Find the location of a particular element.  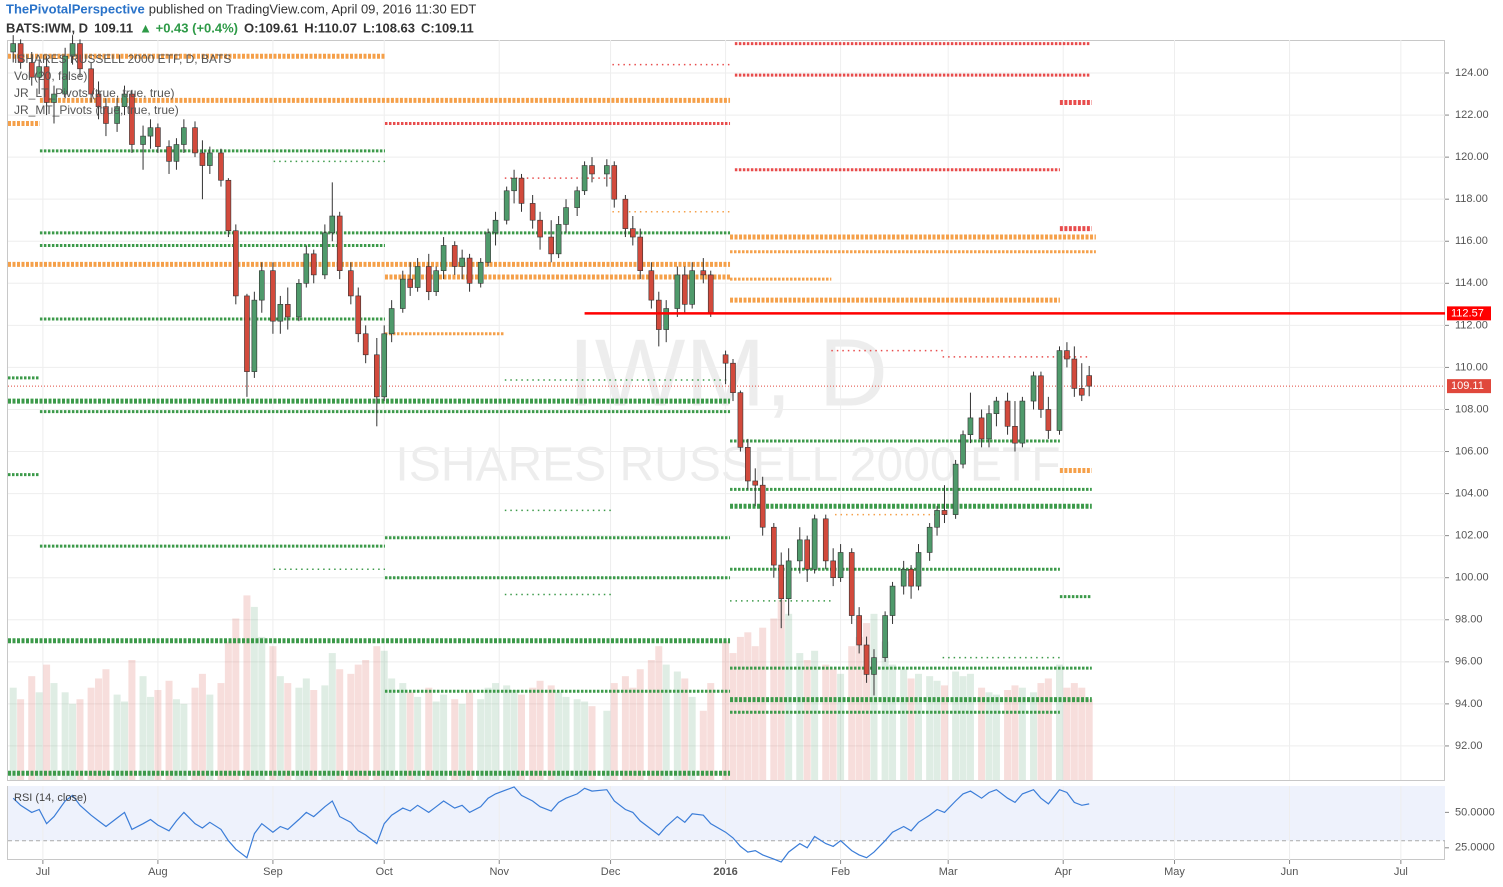

y-tick-label: 124.00 is located at coordinates (1472, 73).